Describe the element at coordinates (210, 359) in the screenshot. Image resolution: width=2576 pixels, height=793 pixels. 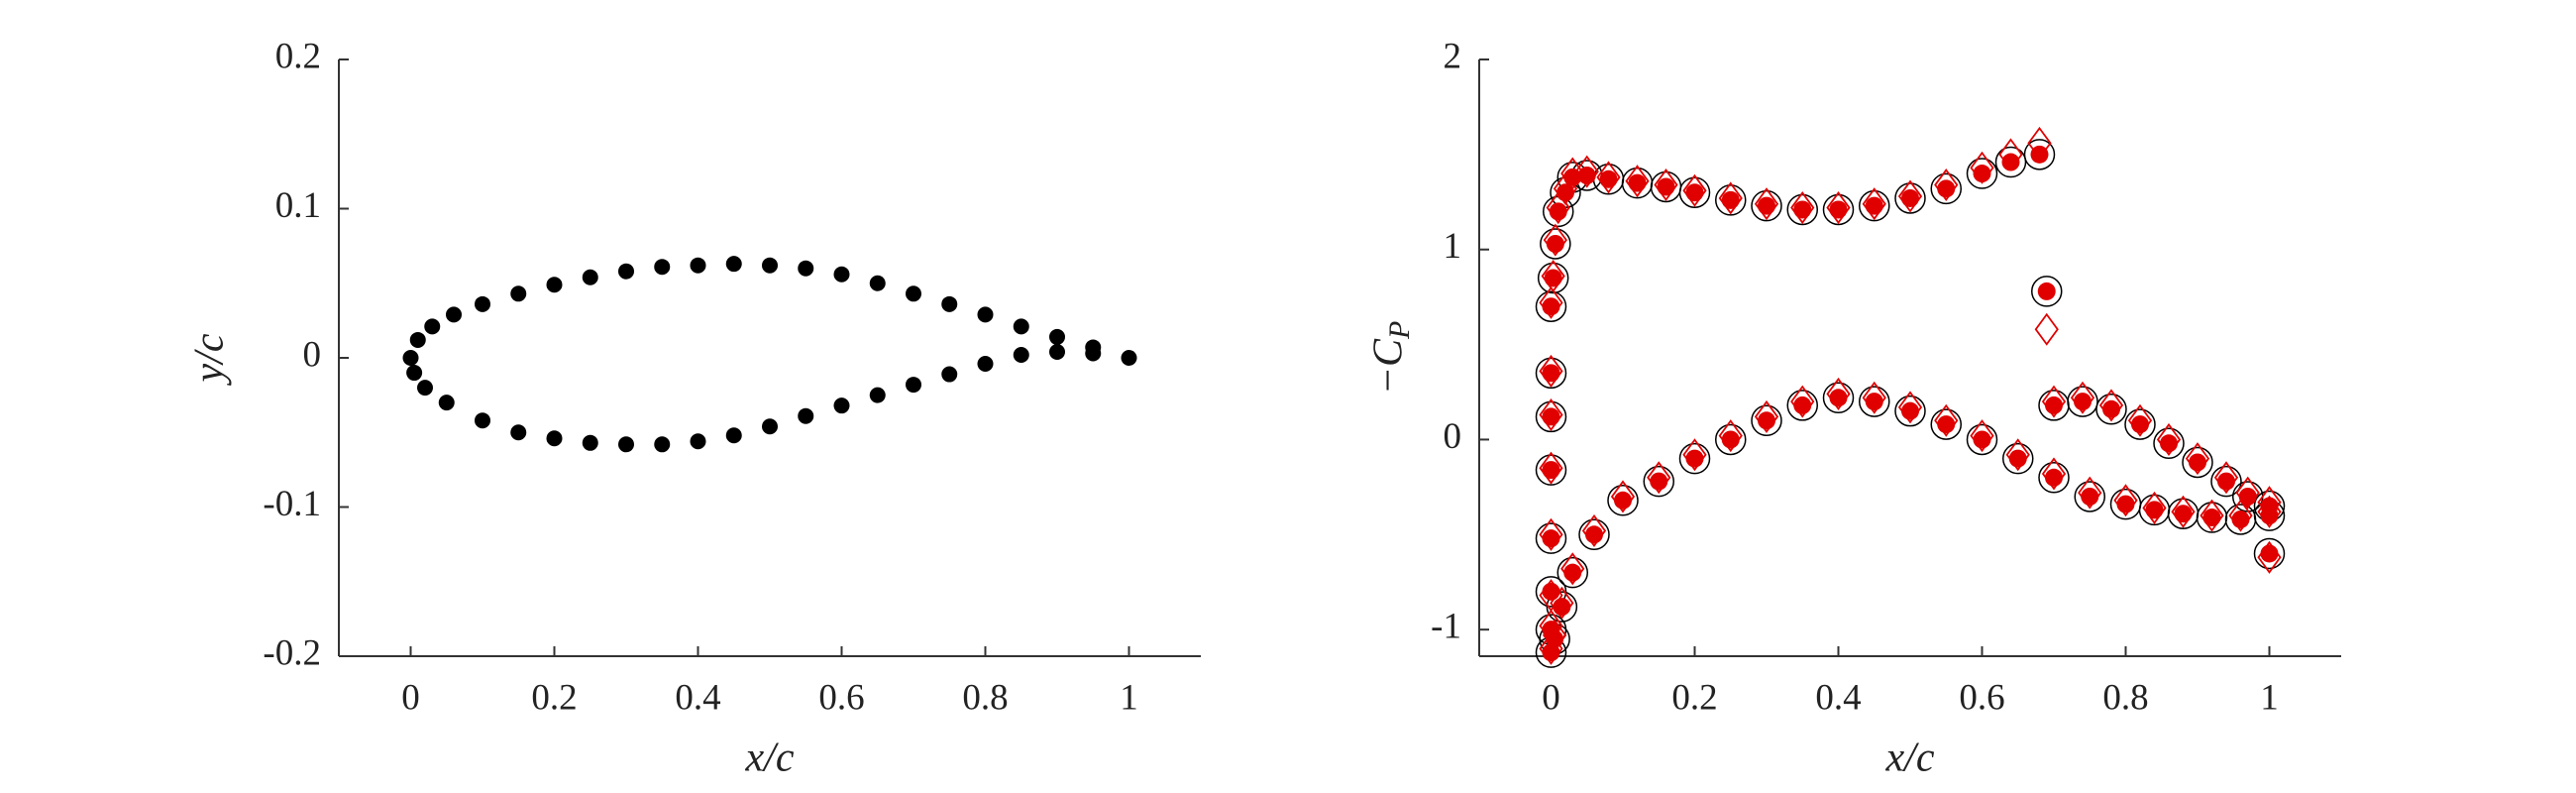
I see `y-axis-label: y/c` at that location.